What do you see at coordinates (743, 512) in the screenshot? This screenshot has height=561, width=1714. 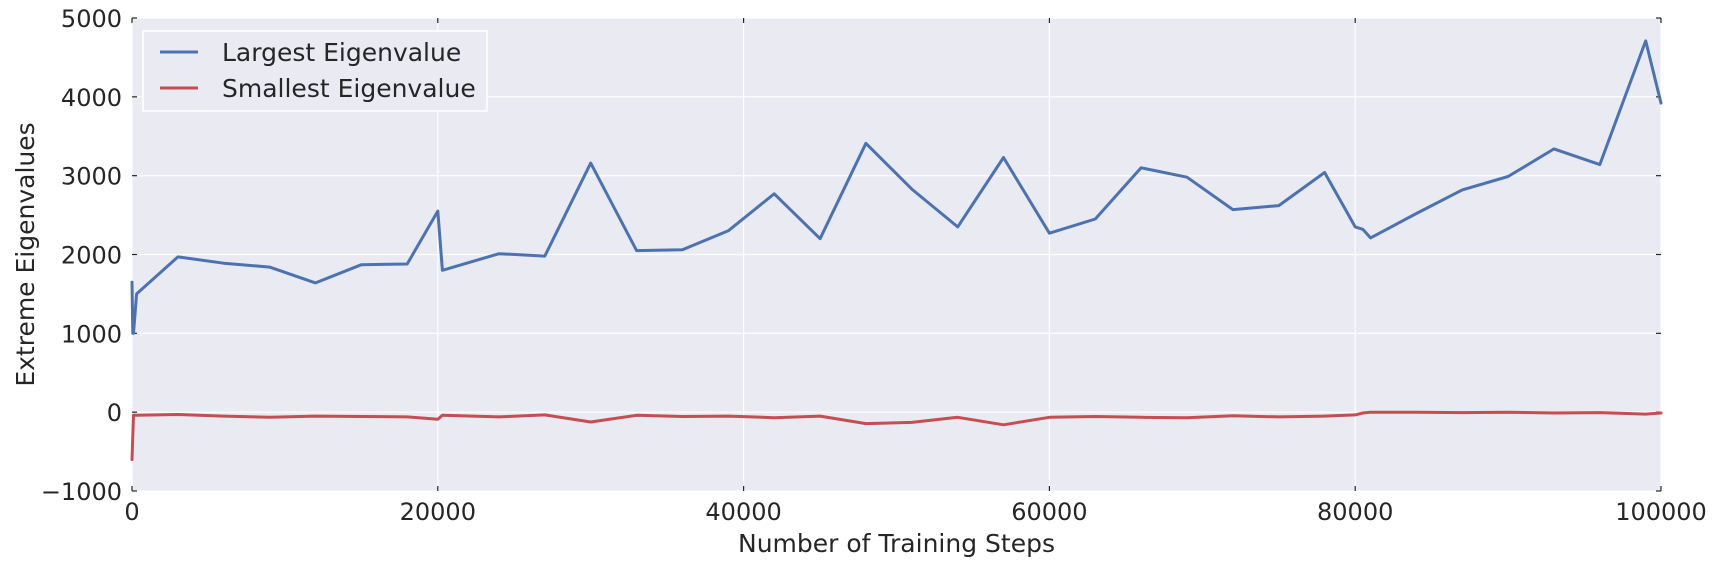 I see `x-tick-label: 40000` at bounding box center [743, 512].